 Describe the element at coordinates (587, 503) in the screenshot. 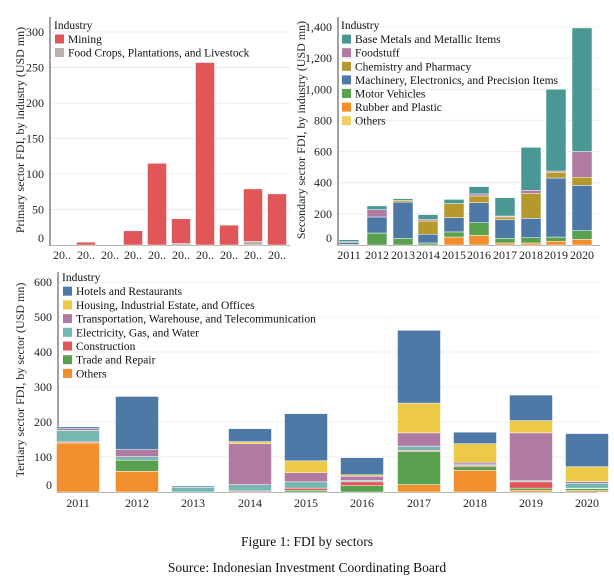

I see `x-tick-label: 2020` at that location.